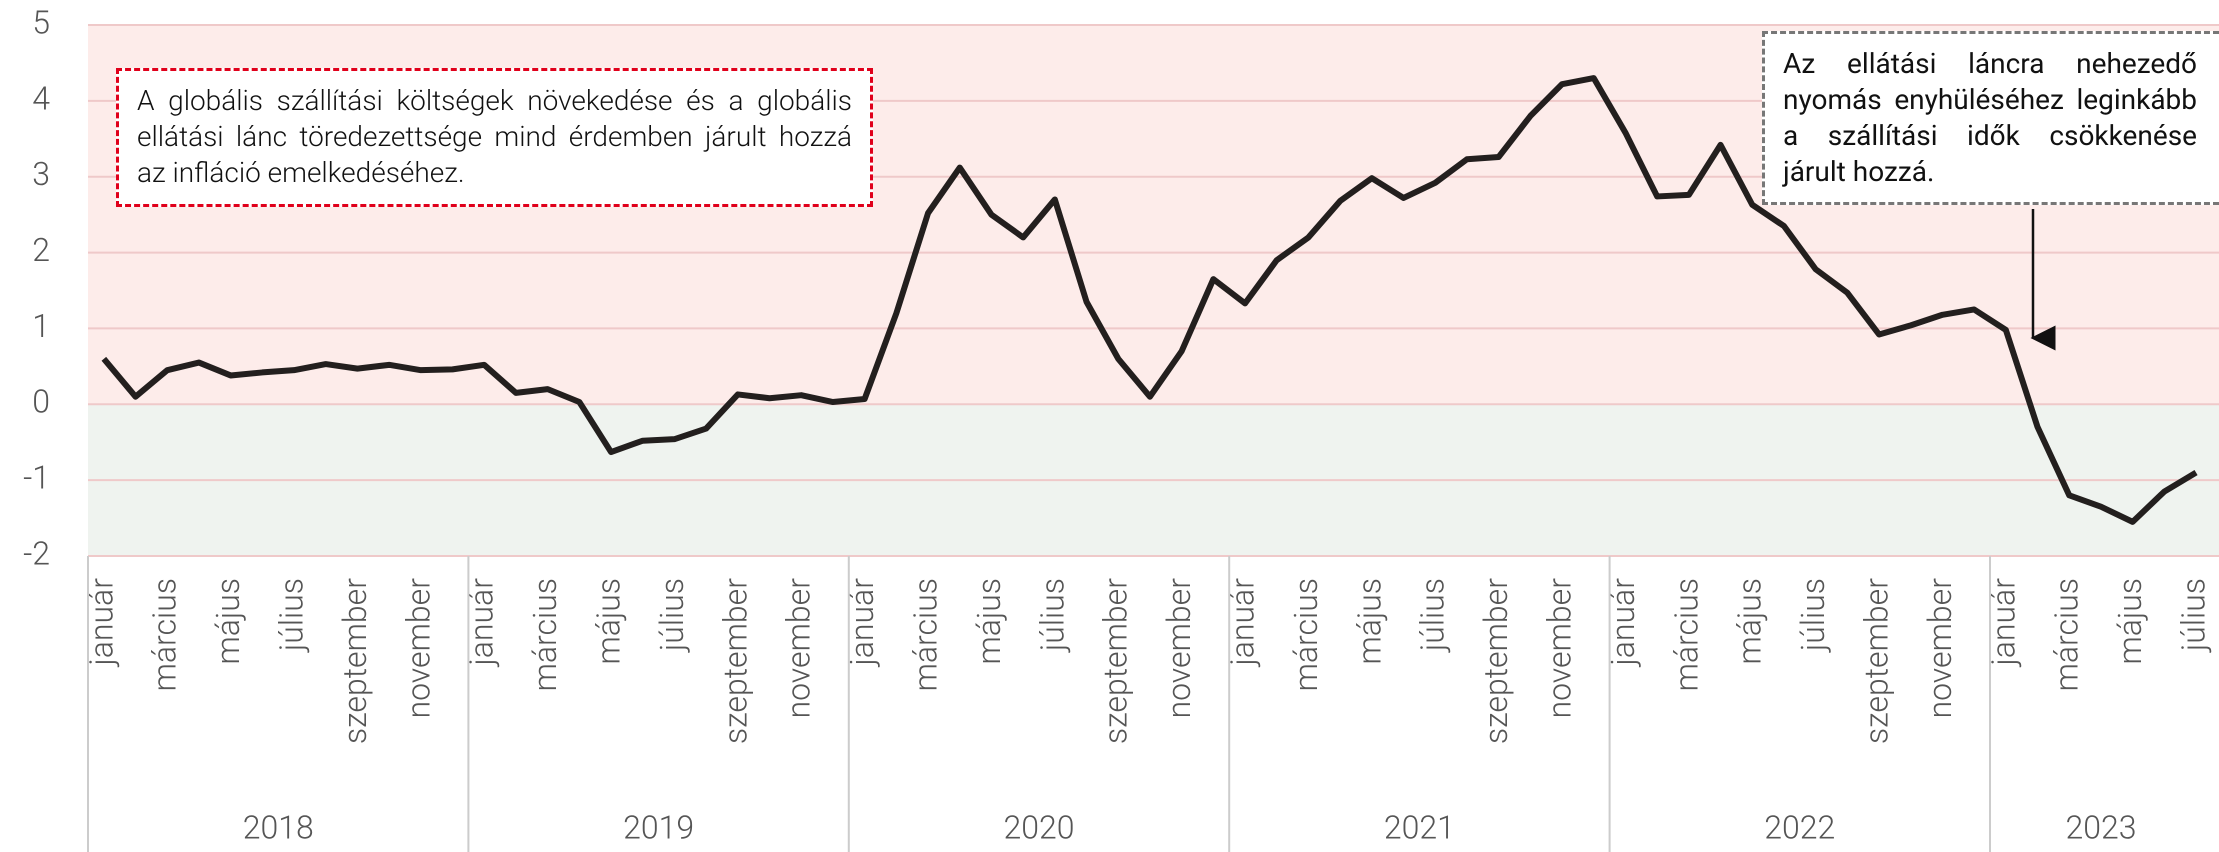 This screenshot has height=852, width=2219. What do you see at coordinates (41, 402) in the screenshot?
I see `y-tick-label: 0` at bounding box center [41, 402].